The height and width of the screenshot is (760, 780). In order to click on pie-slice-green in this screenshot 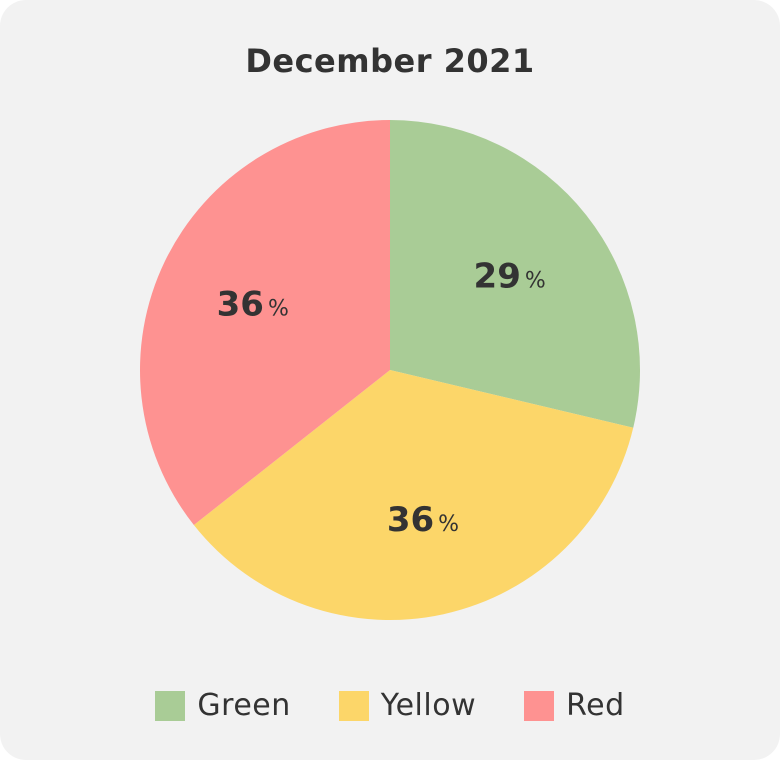, I will do `click(515, 274)`.